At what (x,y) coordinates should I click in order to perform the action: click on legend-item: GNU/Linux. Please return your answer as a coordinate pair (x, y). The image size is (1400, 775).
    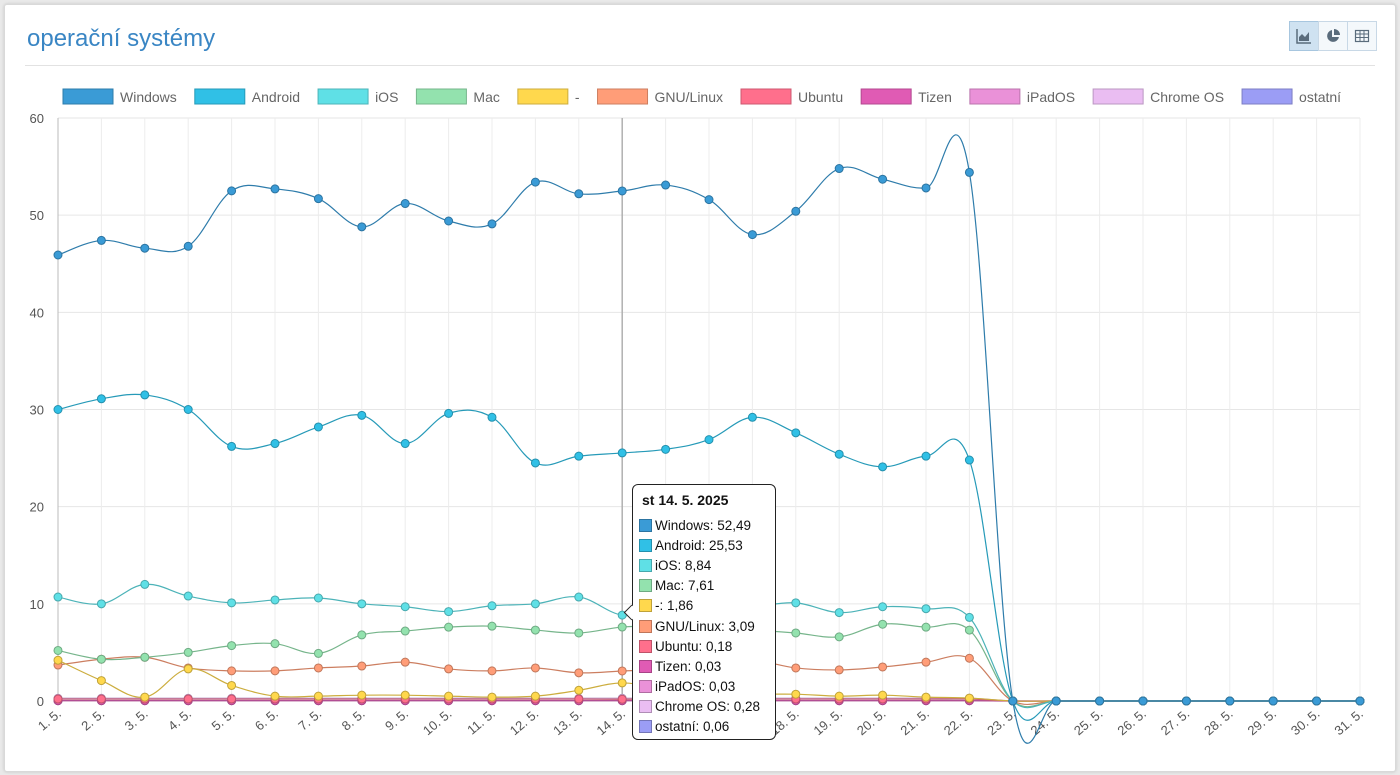
    Looking at the image, I should click on (660, 96).